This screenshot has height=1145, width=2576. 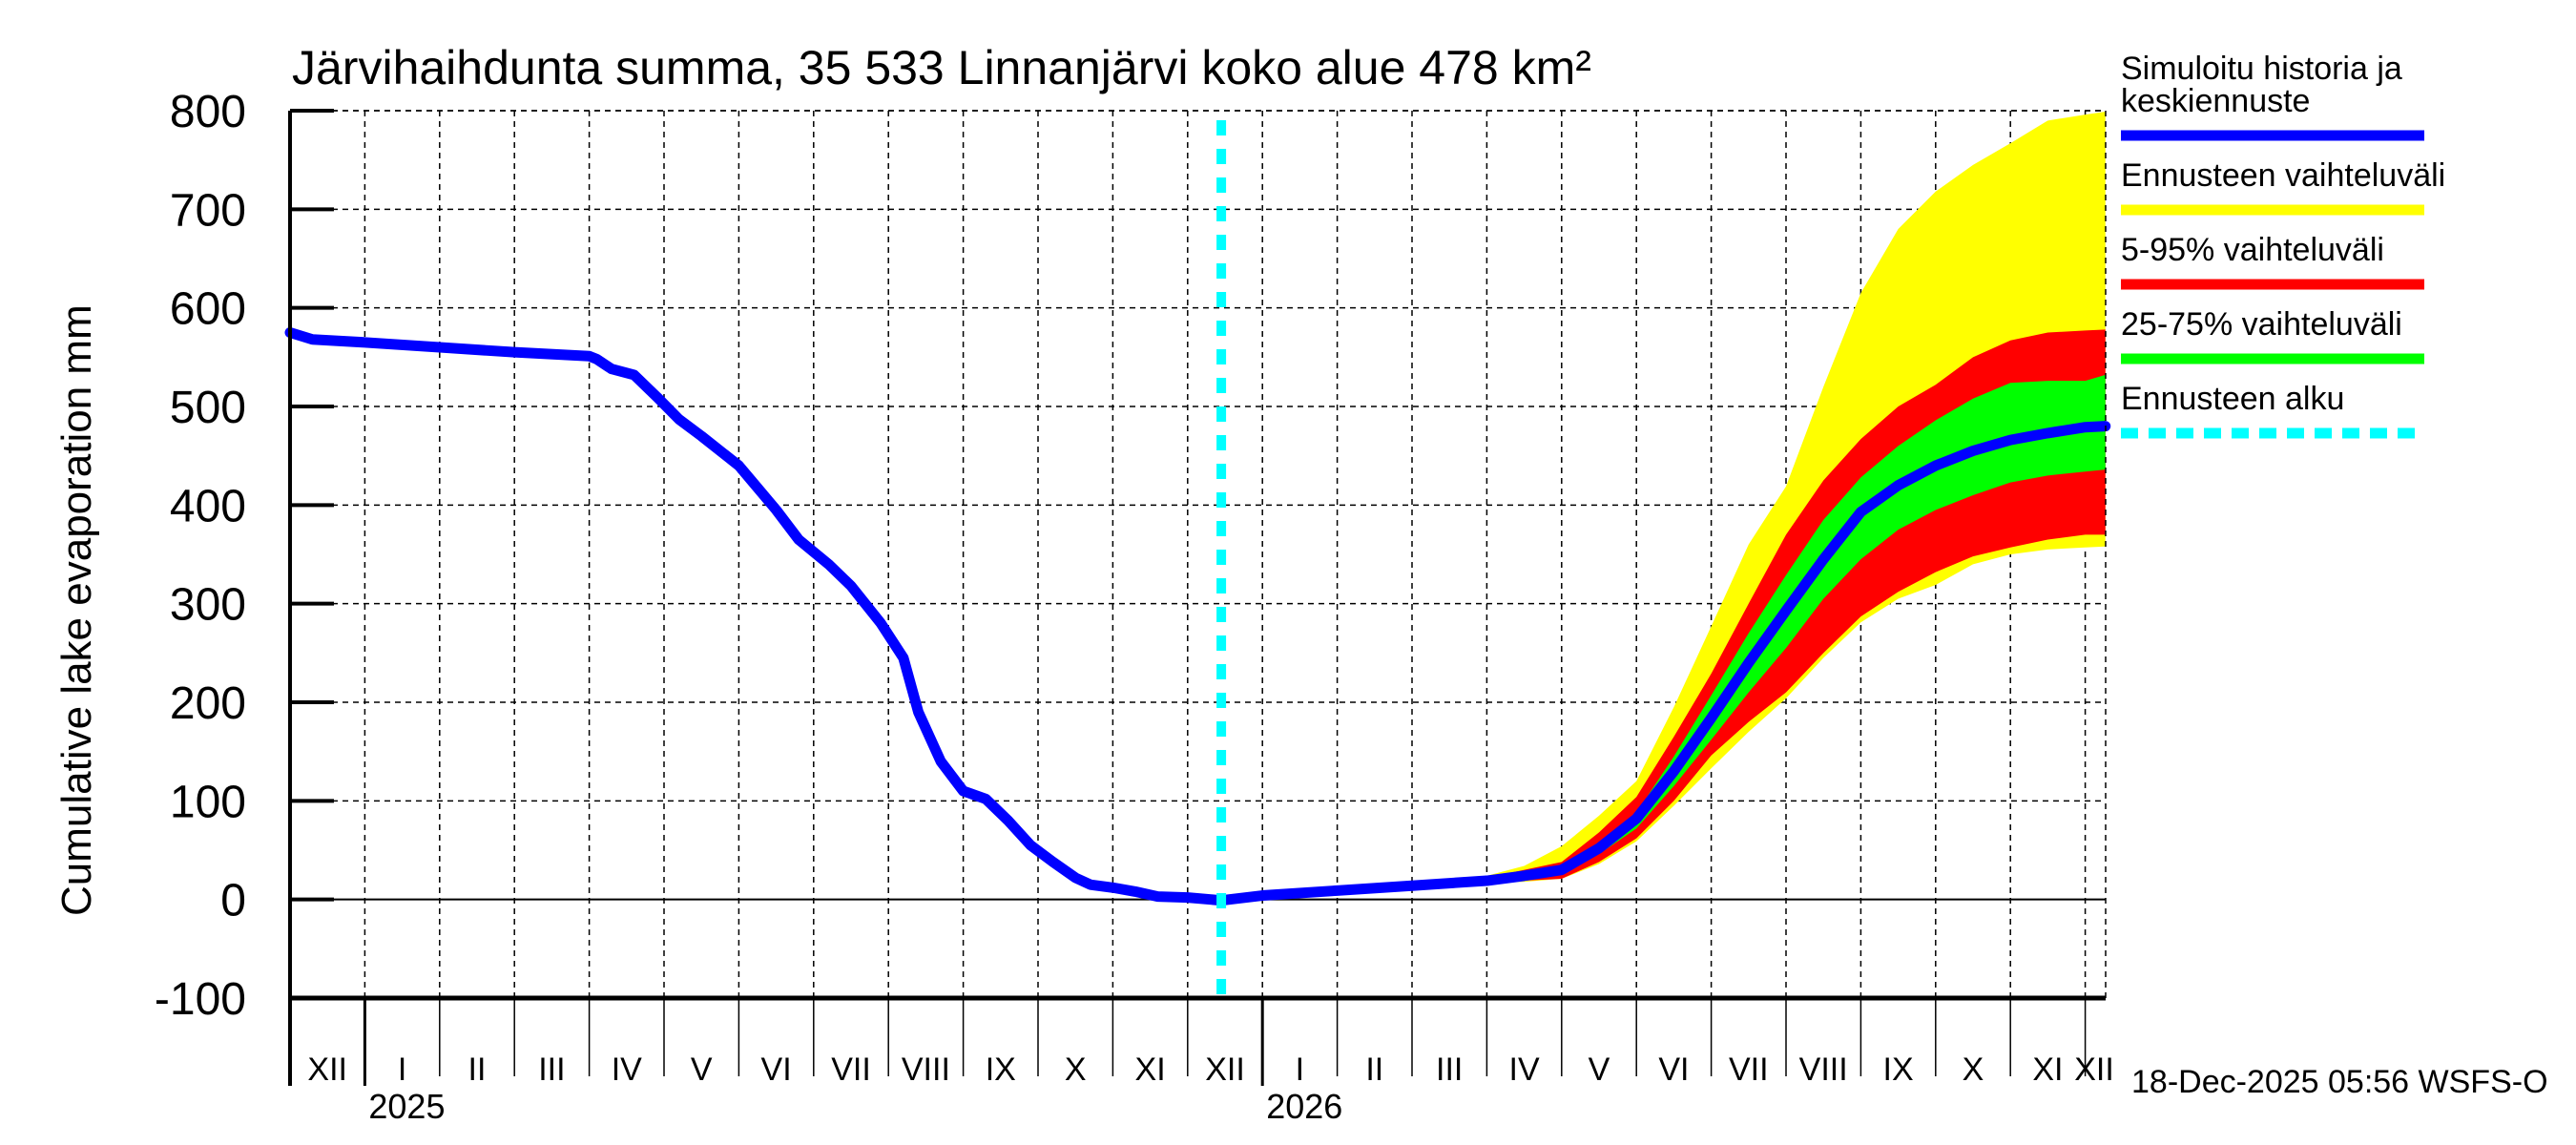 What do you see at coordinates (233, 901) in the screenshot?
I see `y-tick-label: 0` at bounding box center [233, 901].